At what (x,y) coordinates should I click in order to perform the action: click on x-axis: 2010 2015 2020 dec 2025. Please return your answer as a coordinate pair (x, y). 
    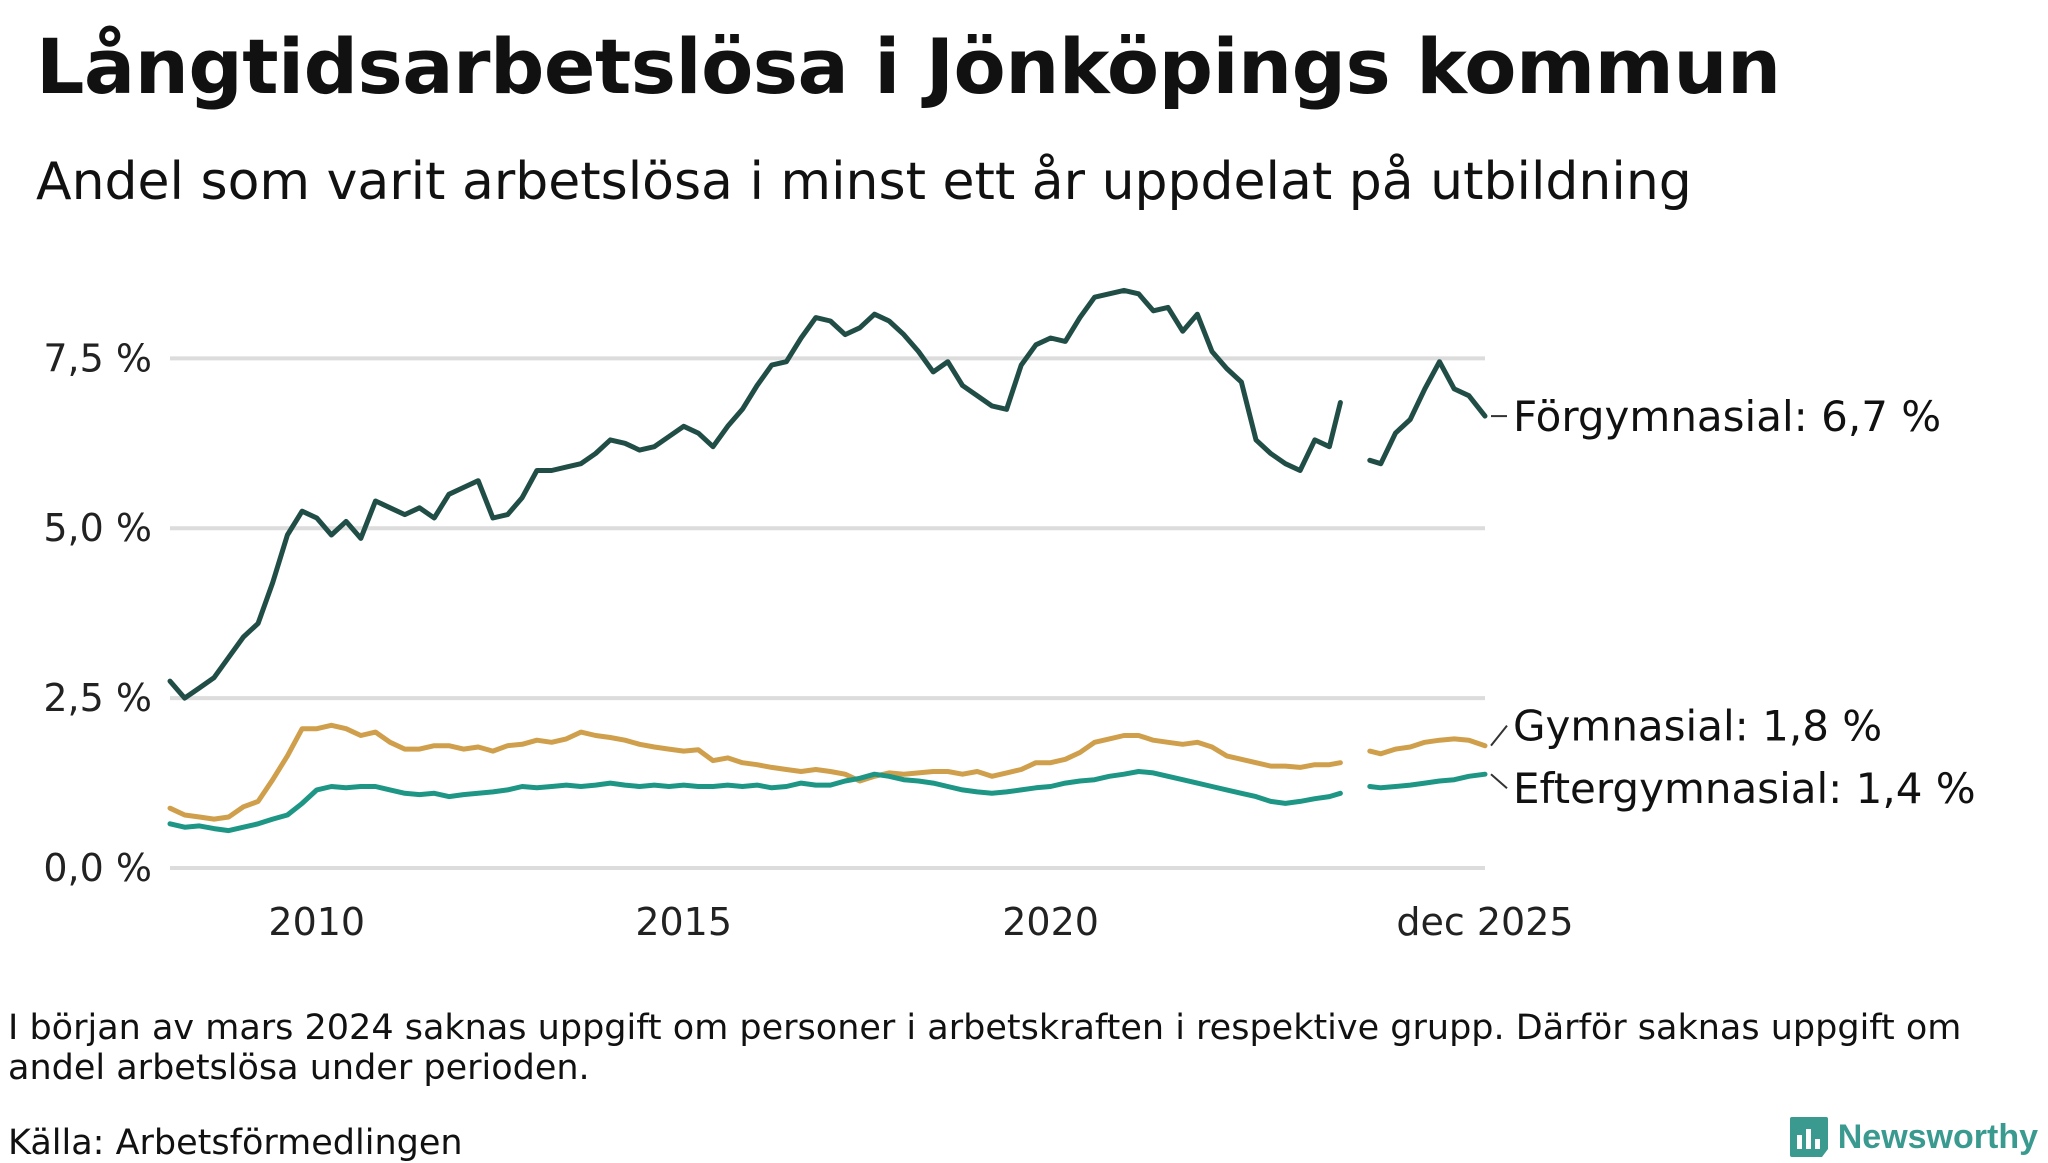
    Looking at the image, I should click on (920, 922).